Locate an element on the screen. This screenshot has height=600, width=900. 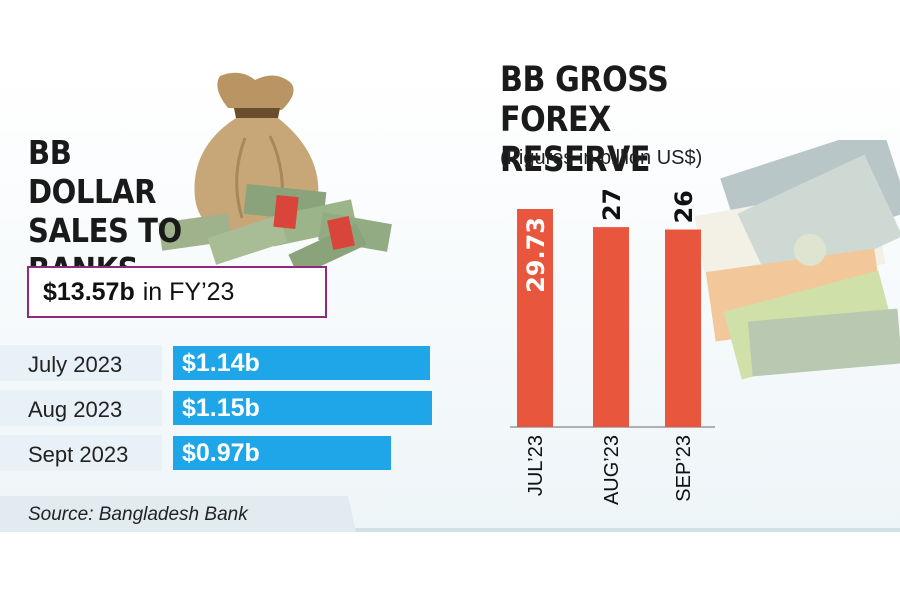
hbar-value-label: $1.15b is located at coordinates (221, 408).